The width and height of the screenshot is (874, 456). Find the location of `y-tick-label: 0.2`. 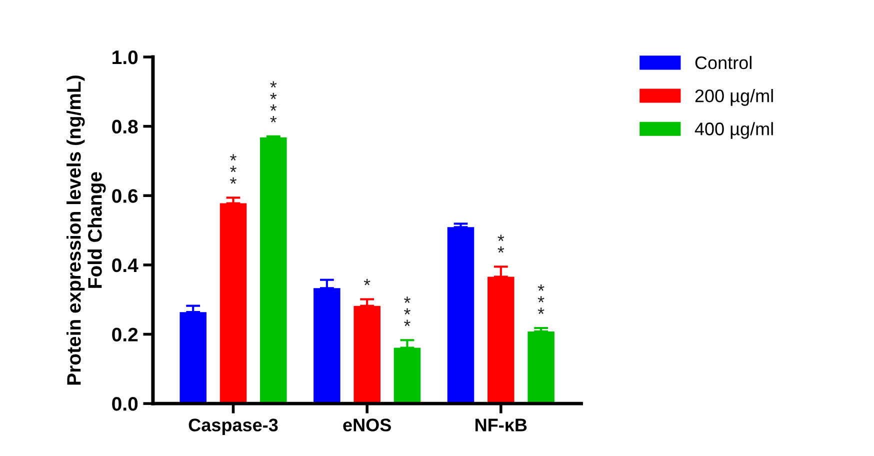

y-tick-label: 0.2 is located at coordinates (125, 335).